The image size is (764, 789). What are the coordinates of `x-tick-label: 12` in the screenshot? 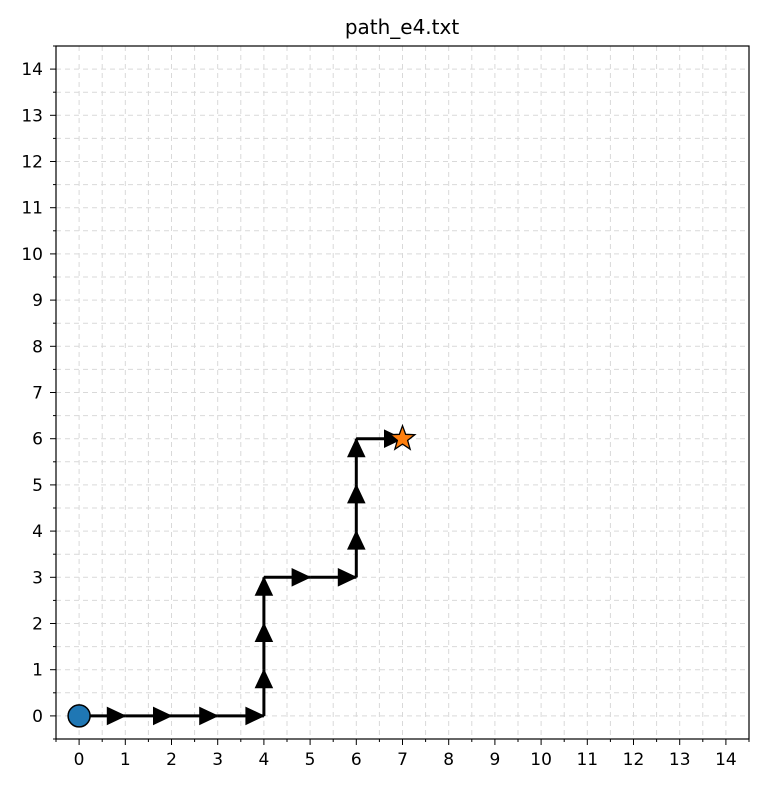 It's located at (634, 760).